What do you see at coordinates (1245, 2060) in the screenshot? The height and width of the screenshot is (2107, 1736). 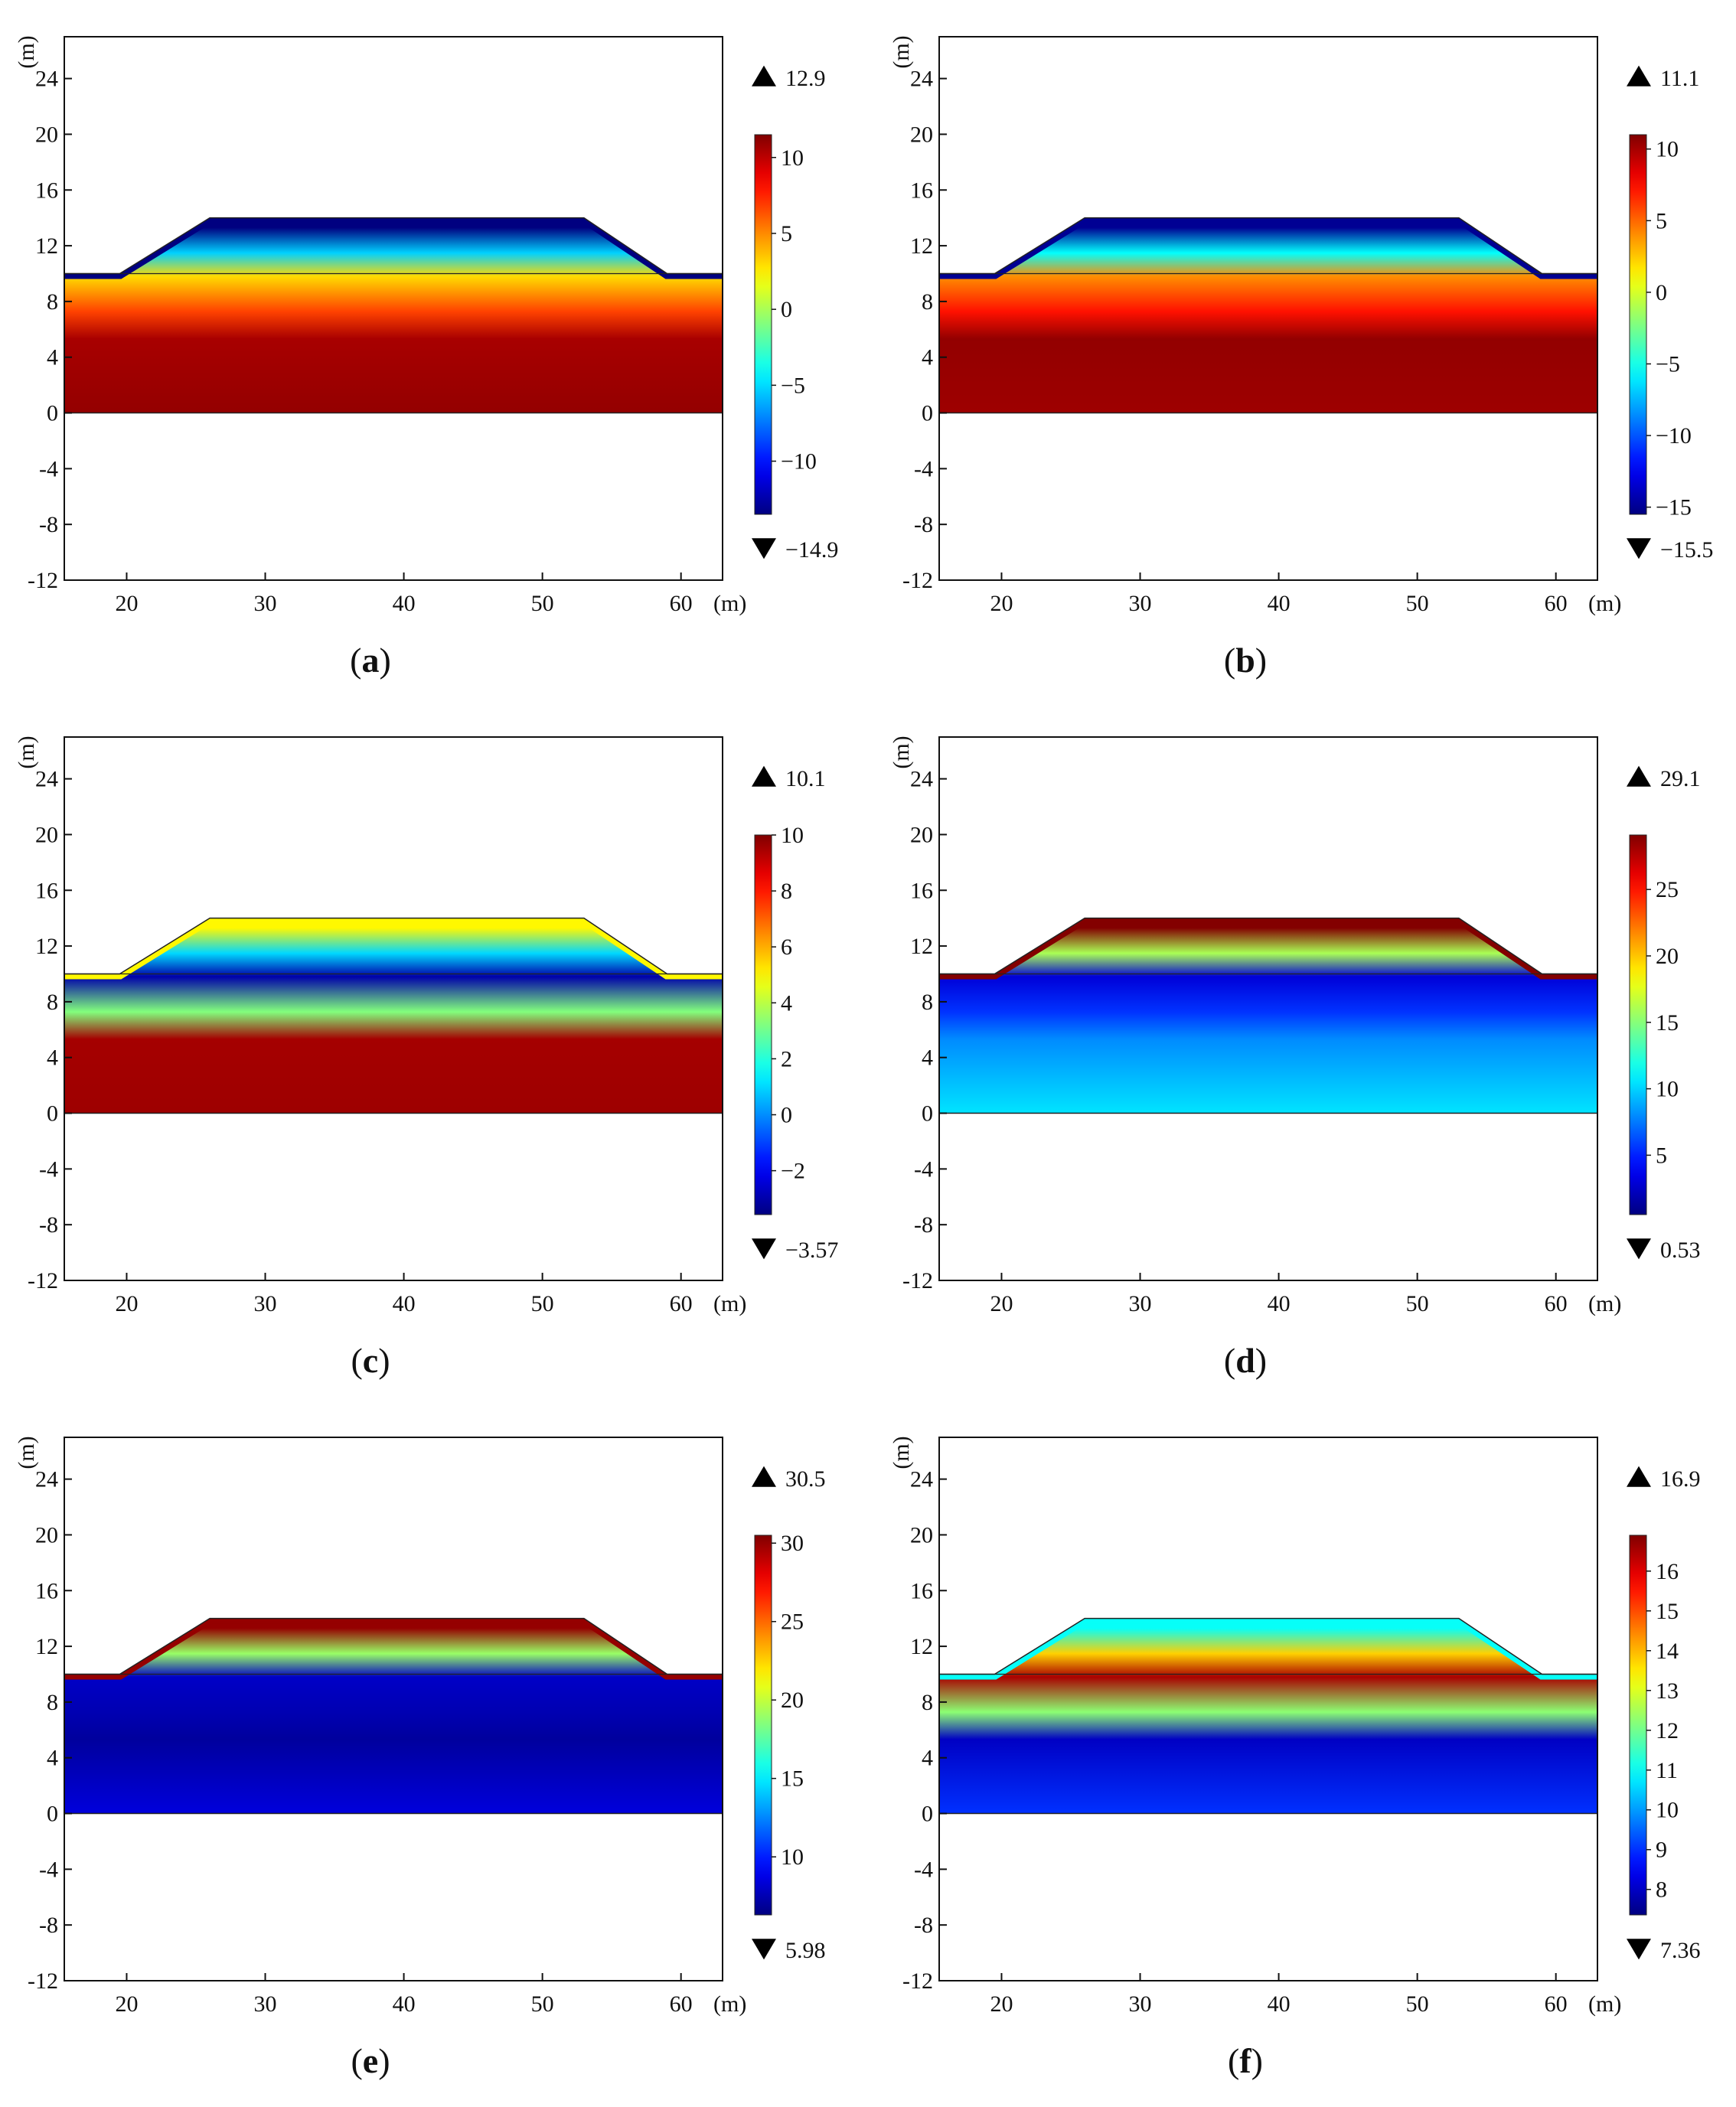 I see `caption-letter: f` at bounding box center [1245, 2060].